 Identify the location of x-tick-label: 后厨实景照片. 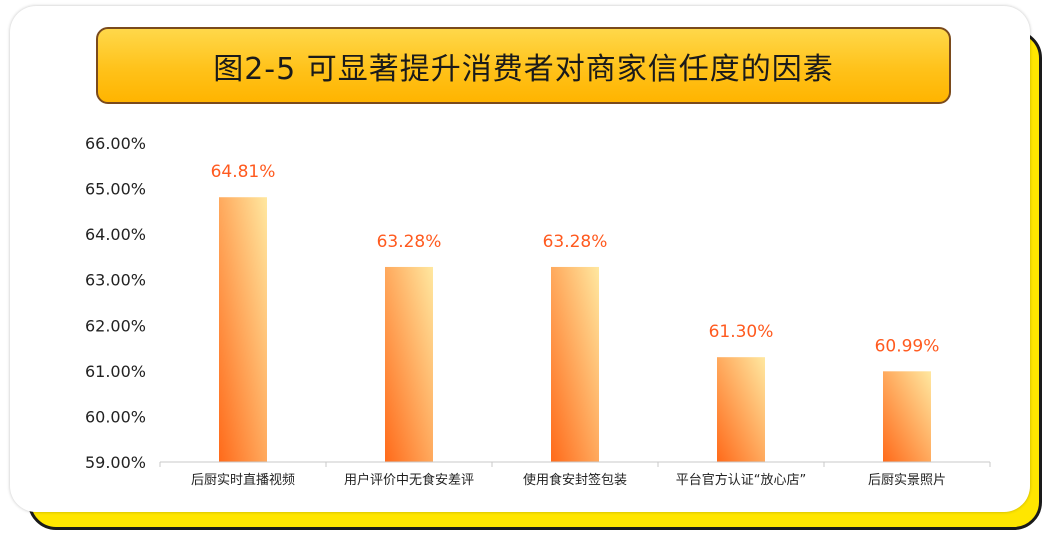
(907, 480).